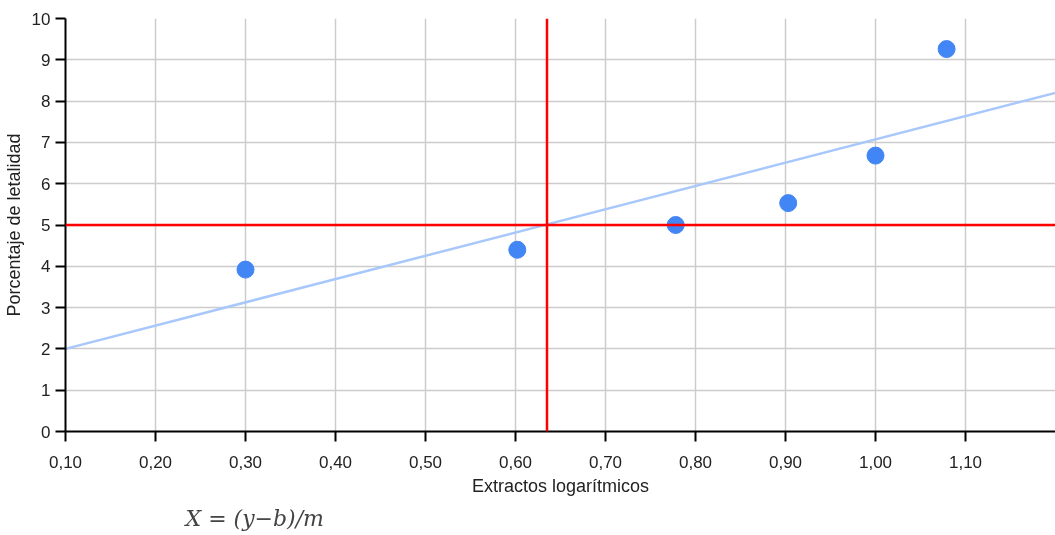  Describe the element at coordinates (46, 225) in the screenshot. I see `y-tick-label: 5` at that location.